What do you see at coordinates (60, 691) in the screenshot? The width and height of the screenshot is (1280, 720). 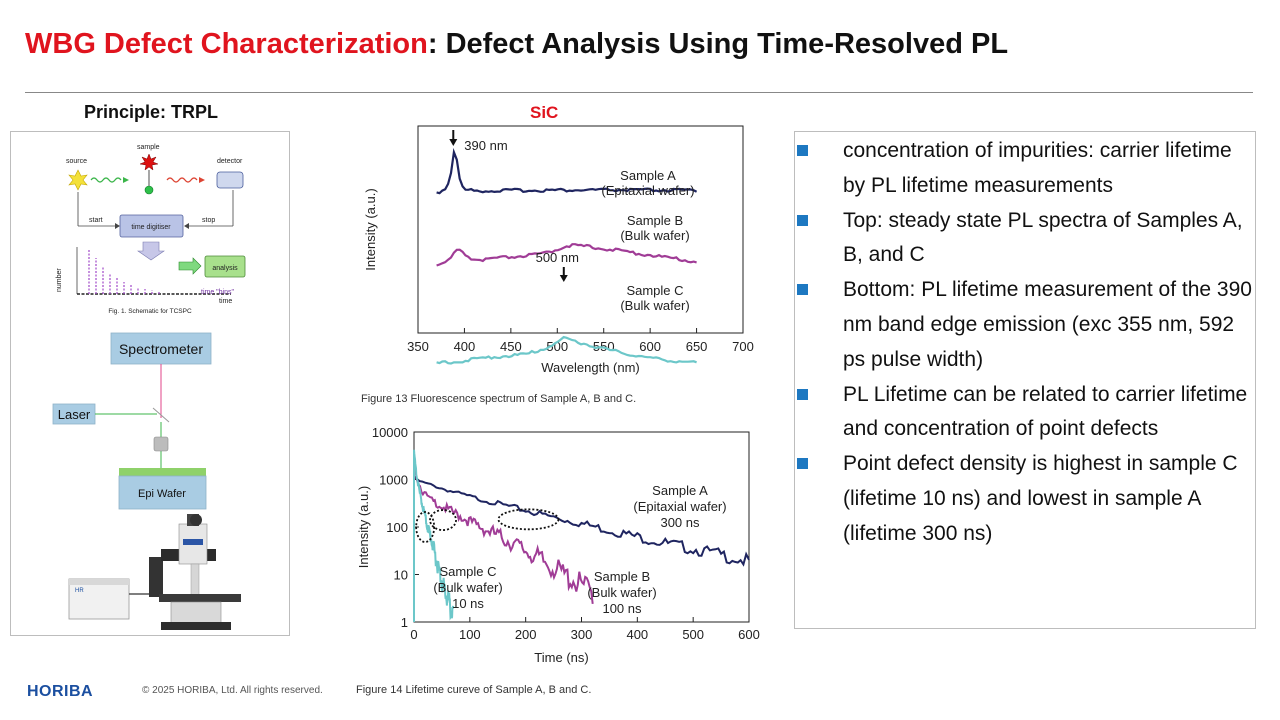 I see `horiba-logo: HORIBA` at bounding box center [60, 691].